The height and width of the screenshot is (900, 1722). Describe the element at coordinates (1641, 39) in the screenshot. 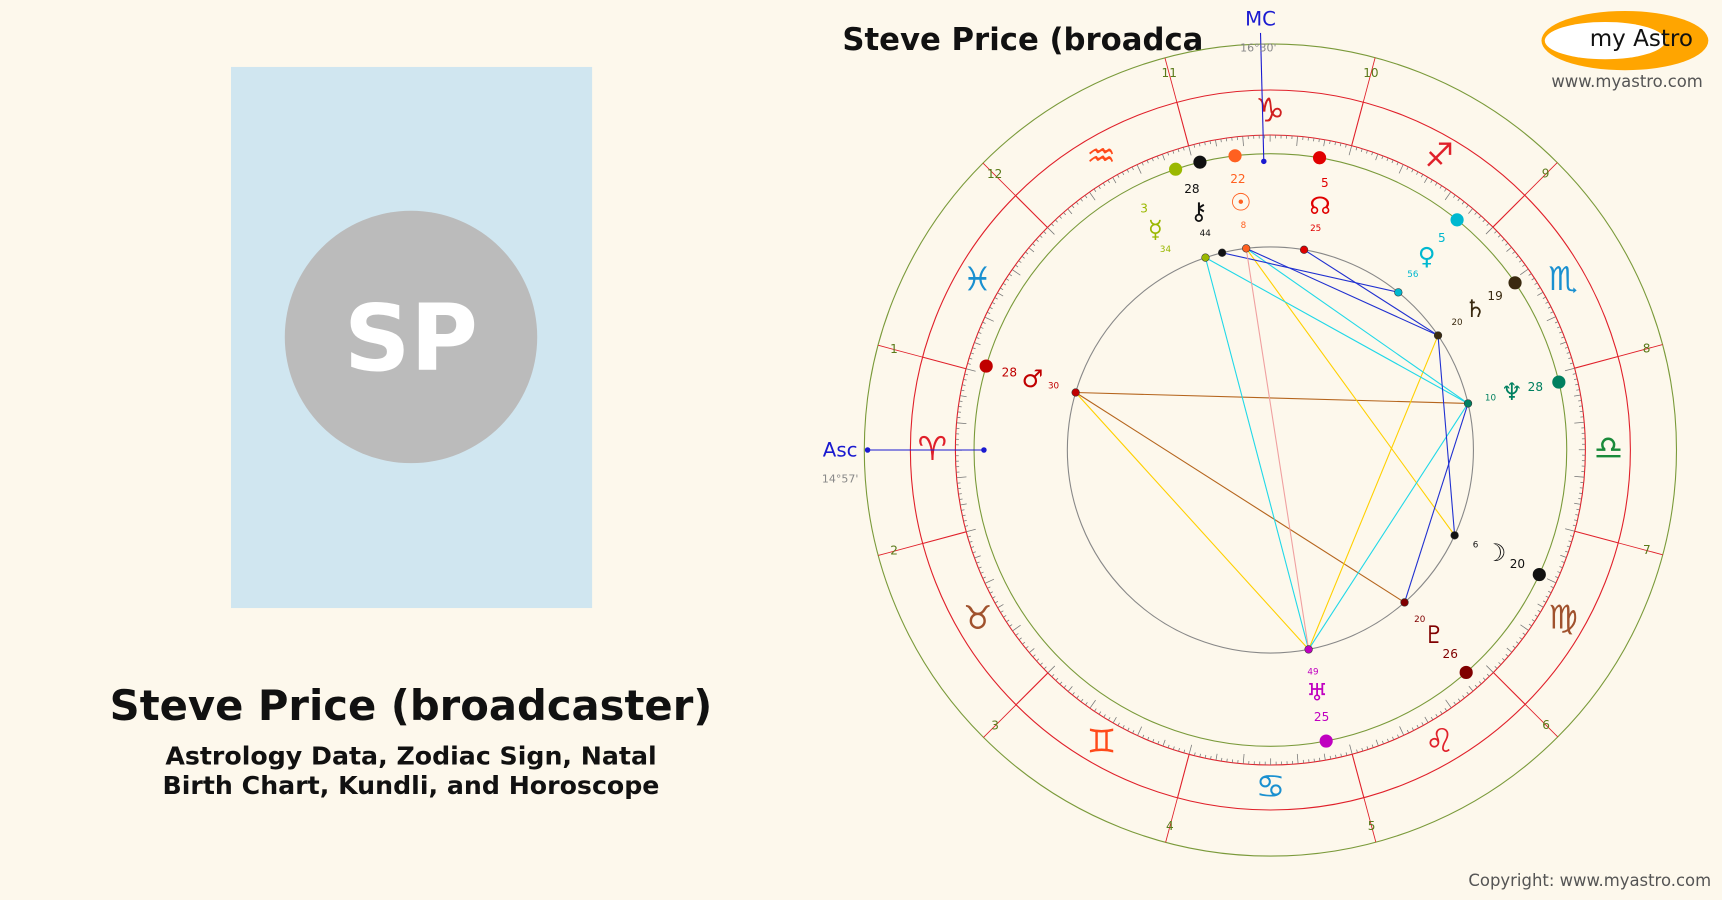

I see `logo-text: my Astro` at that location.